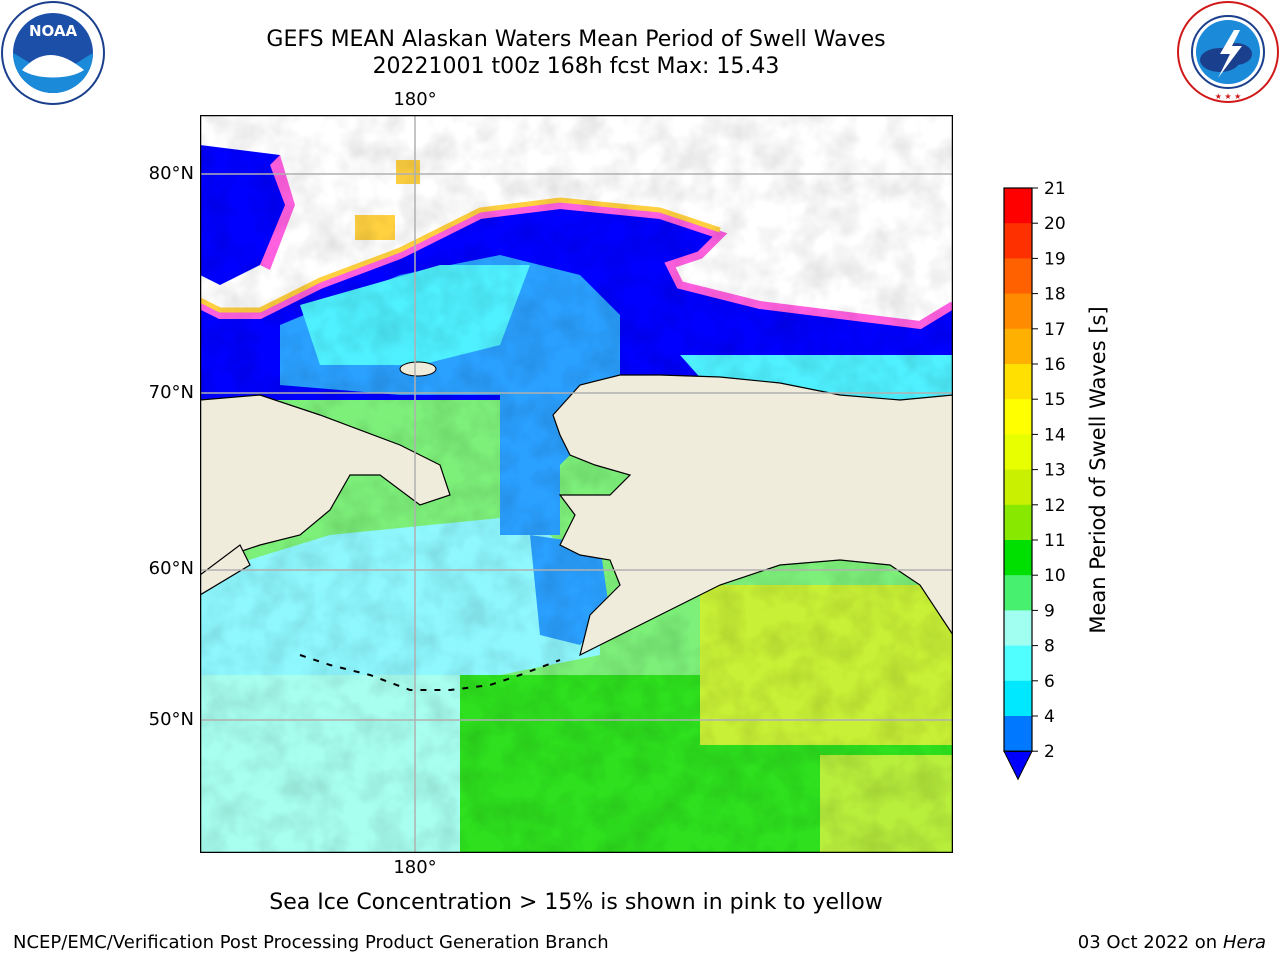  I want to click on noaa-logo-icon: NOAA, so click(53, 53).